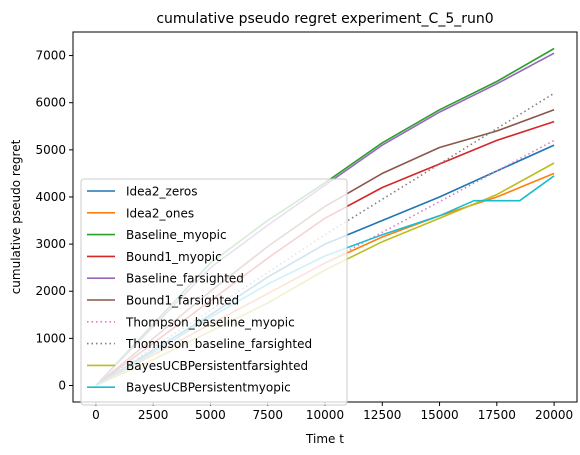  I want to click on legend-label: Idea2_zeros, so click(161, 192).